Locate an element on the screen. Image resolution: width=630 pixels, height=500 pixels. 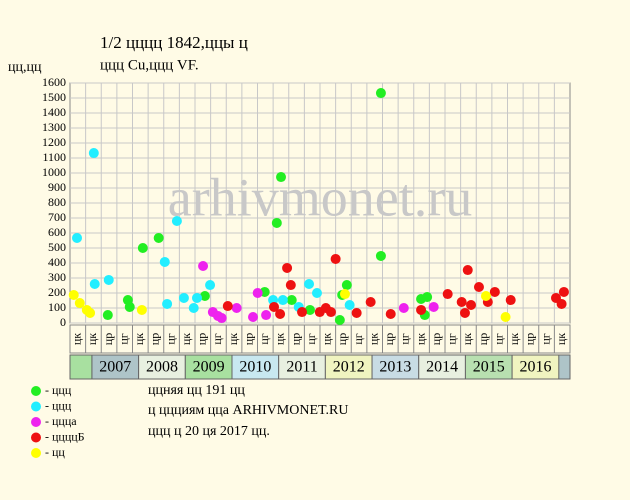
y-tick-label: 100 is located at coordinates (57, 307).